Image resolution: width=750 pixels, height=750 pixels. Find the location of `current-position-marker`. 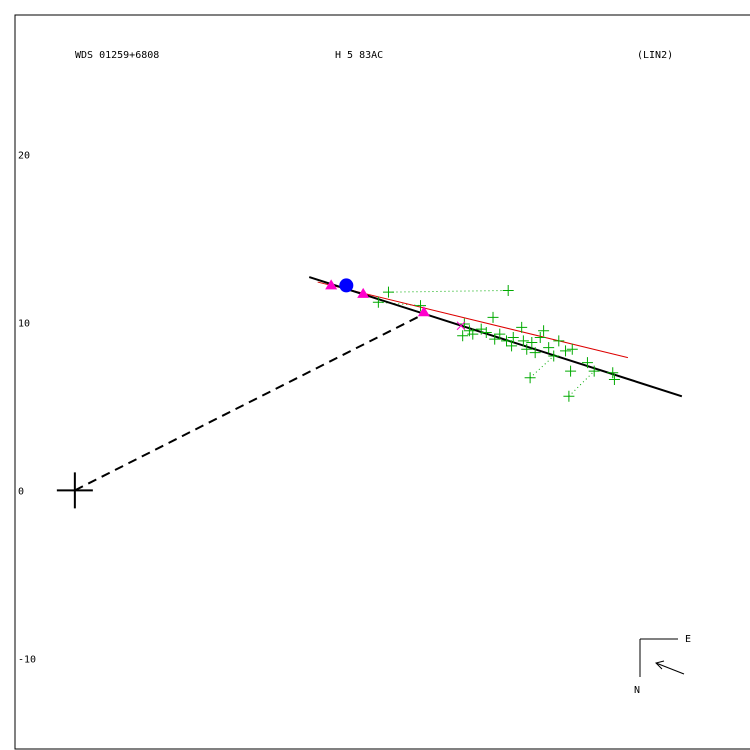

current-position-marker is located at coordinates (346, 285).